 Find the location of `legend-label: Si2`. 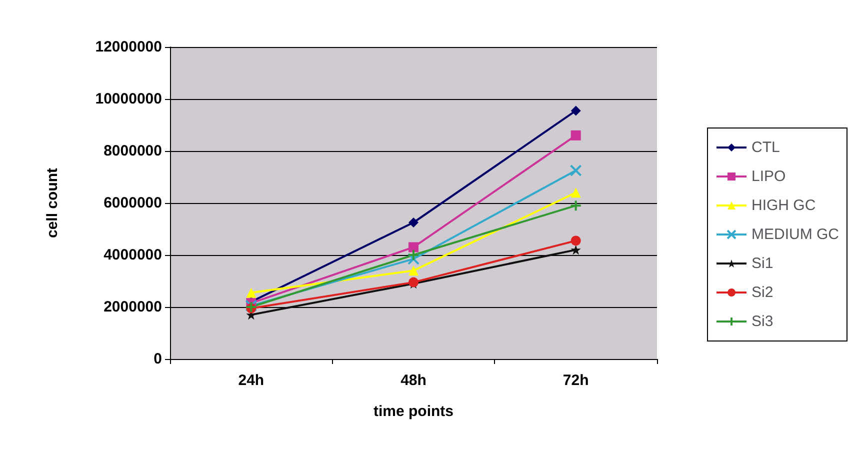

legend-label: Si2 is located at coordinates (763, 292).